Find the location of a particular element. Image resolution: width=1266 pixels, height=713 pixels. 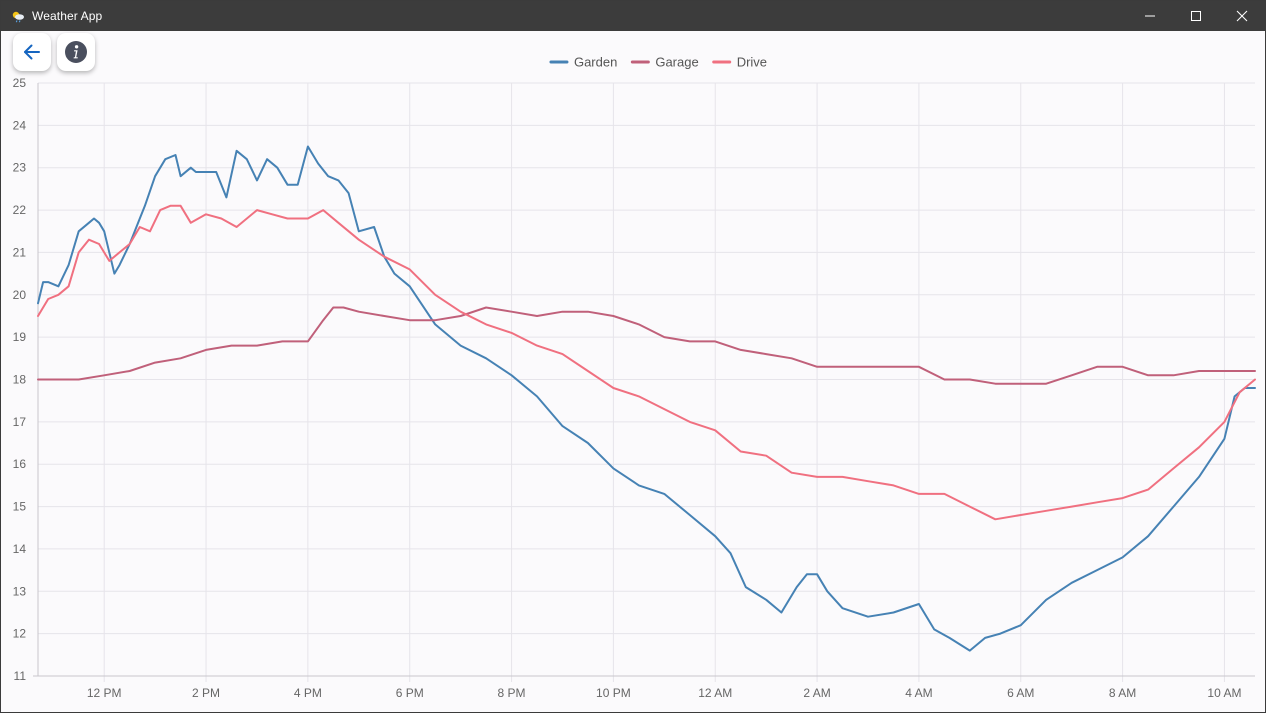

x-tick-label: 12 AM is located at coordinates (715, 693).